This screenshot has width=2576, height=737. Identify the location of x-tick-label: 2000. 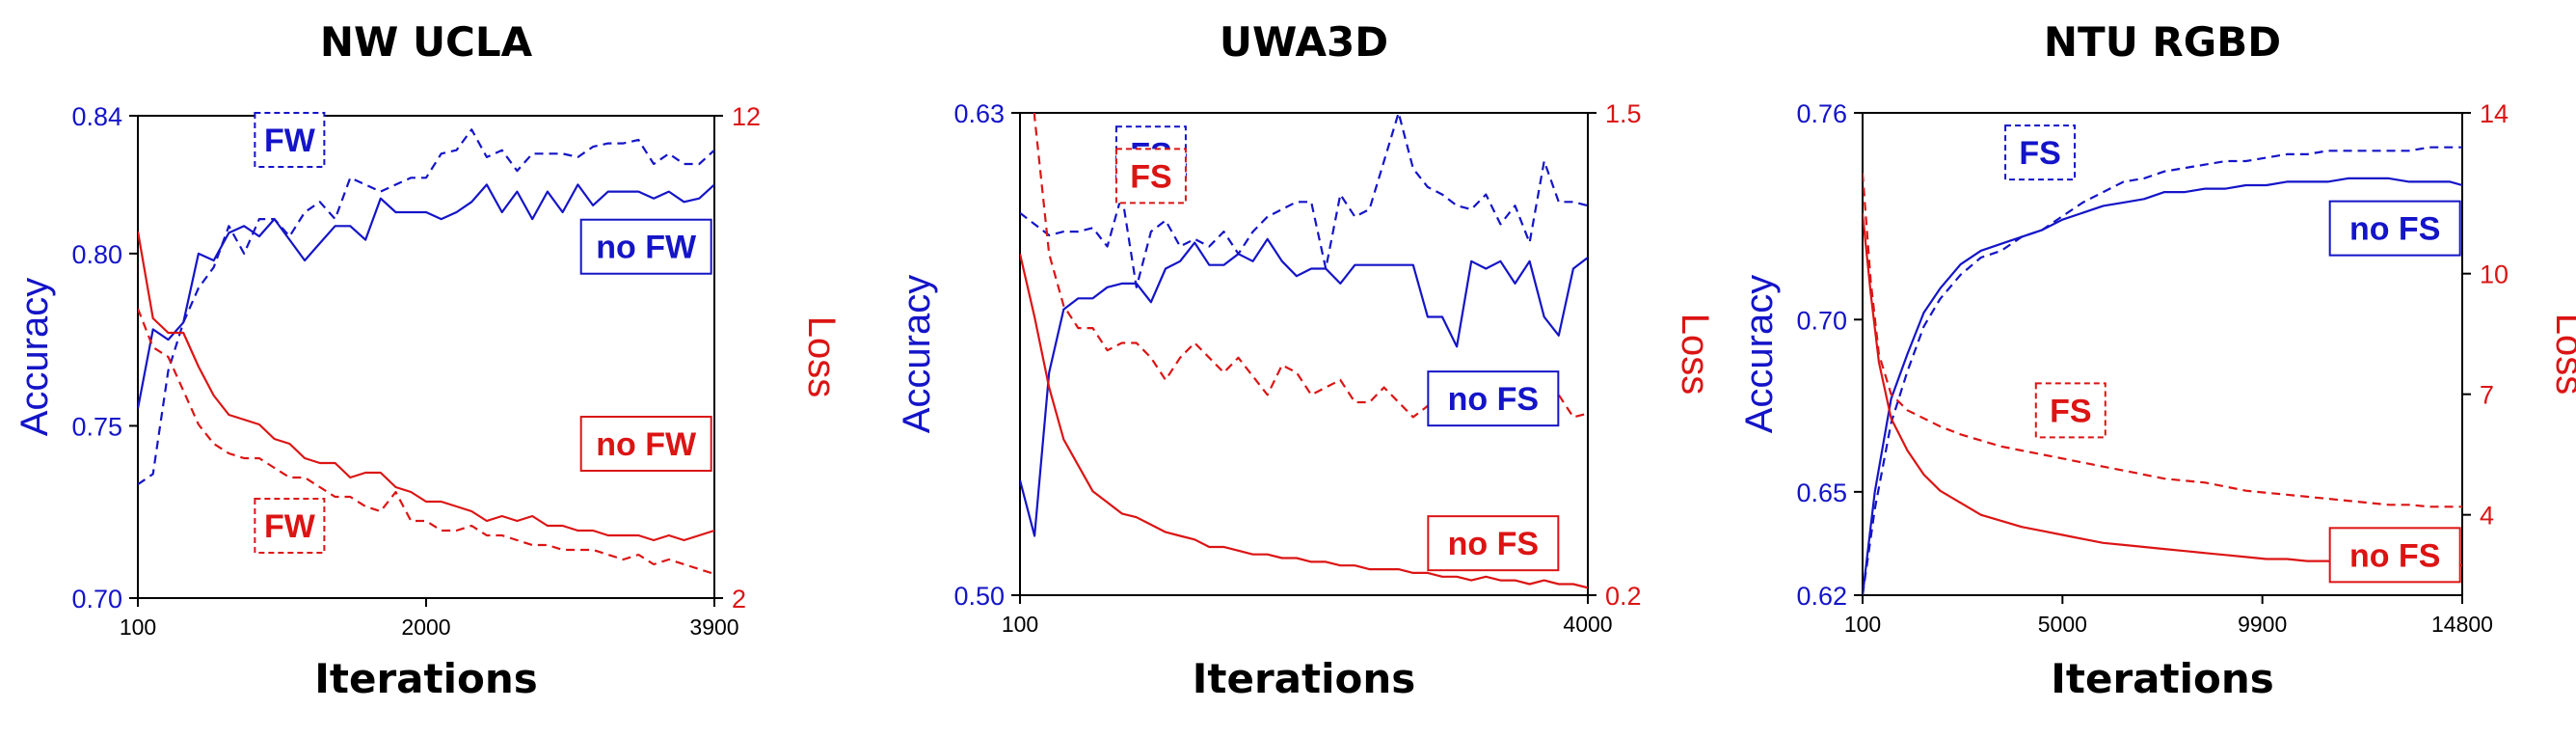
(426, 627).